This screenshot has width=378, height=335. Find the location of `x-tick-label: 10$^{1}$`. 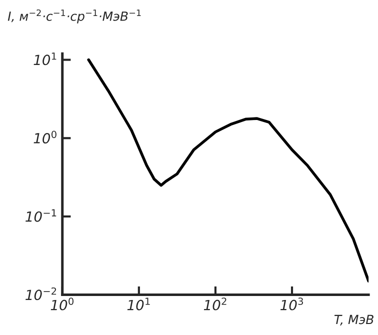

x-tick-label: 10$^{1}$ is located at coordinates (138, 304).